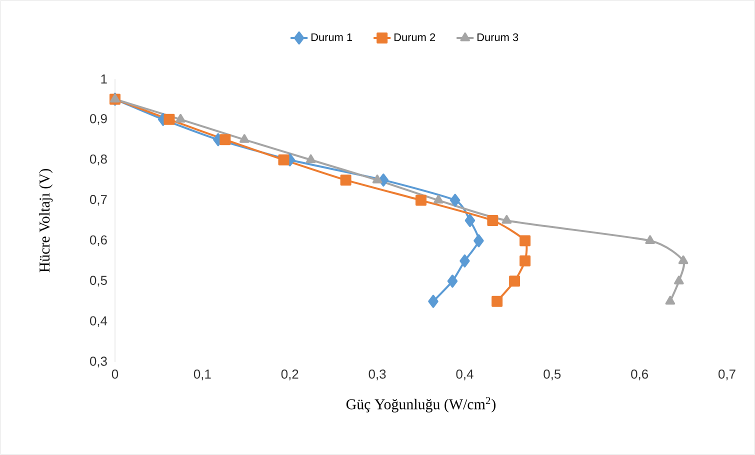 The height and width of the screenshot is (455, 755). What do you see at coordinates (639, 375) in the screenshot?
I see `x-tick-label: 0,6` at bounding box center [639, 375].